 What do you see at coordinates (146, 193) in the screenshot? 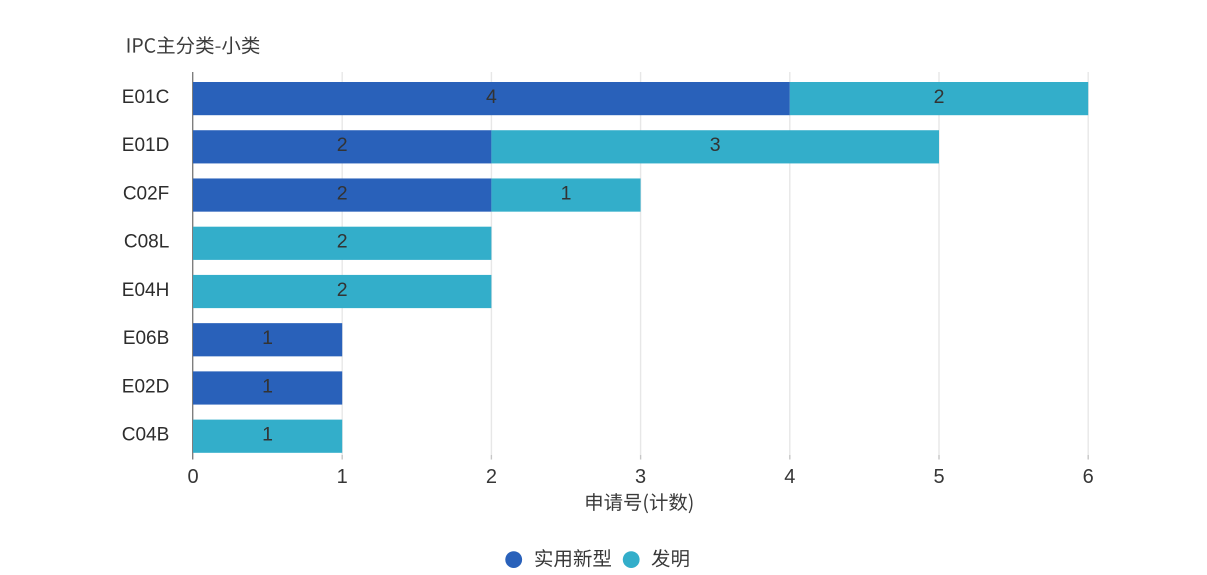
I see `svg-text: C02F` at bounding box center [146, 193].